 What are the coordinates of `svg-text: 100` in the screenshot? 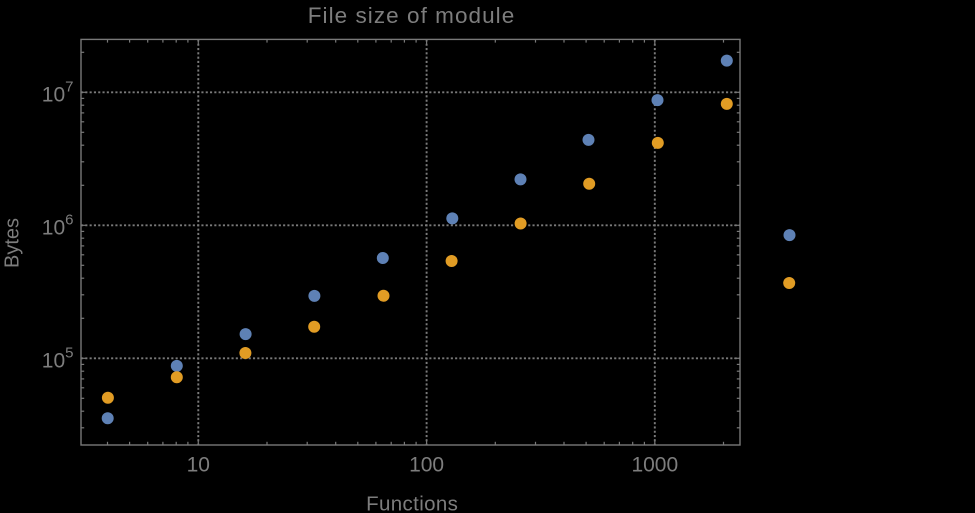 It's located at (426, 465).